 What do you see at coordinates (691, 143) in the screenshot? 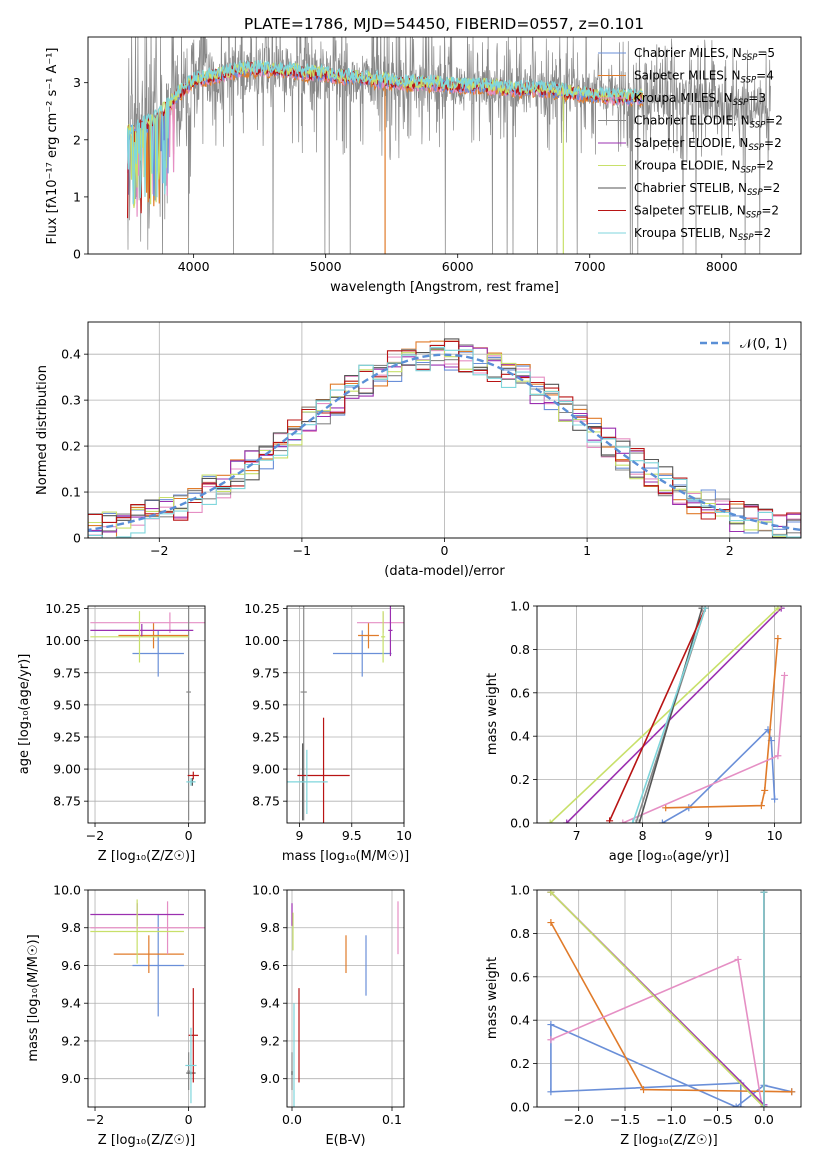
I see `legend-label-main: Salpeter ELODIE, N` at bounding box center [691, 143].